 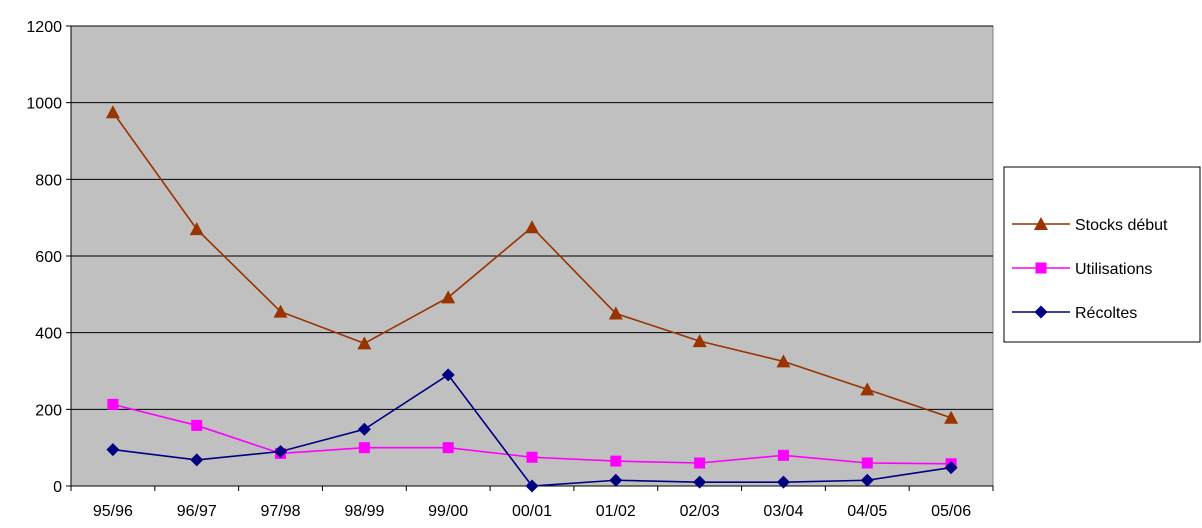 I want to click on legend-item: Stocks début, so click(x=1090, y=225).